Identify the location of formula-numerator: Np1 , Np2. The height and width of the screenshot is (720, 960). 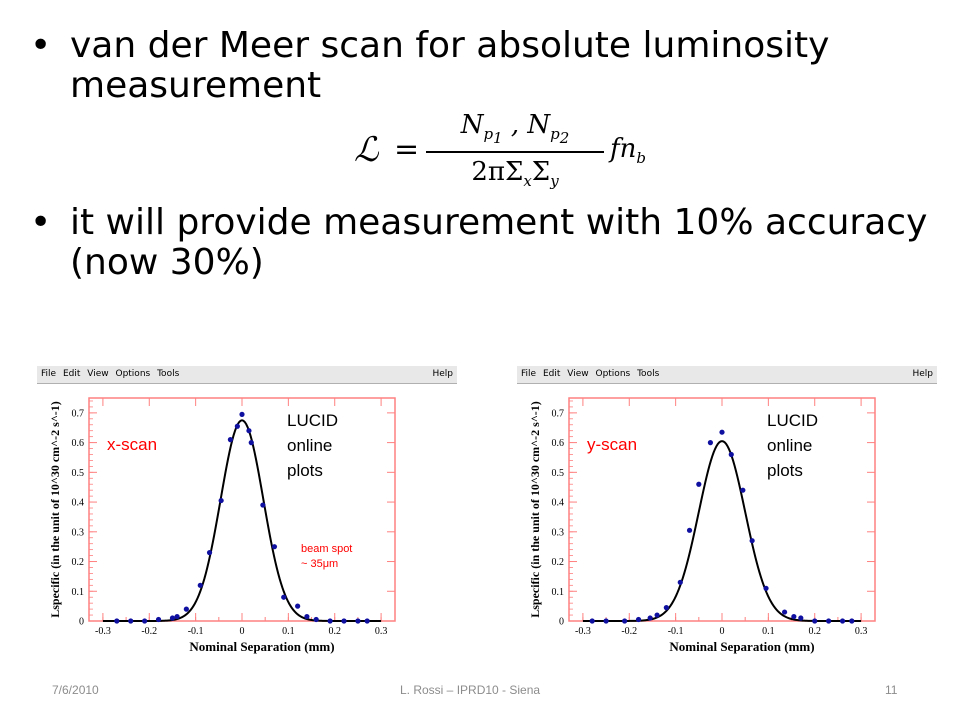
(515, 132).